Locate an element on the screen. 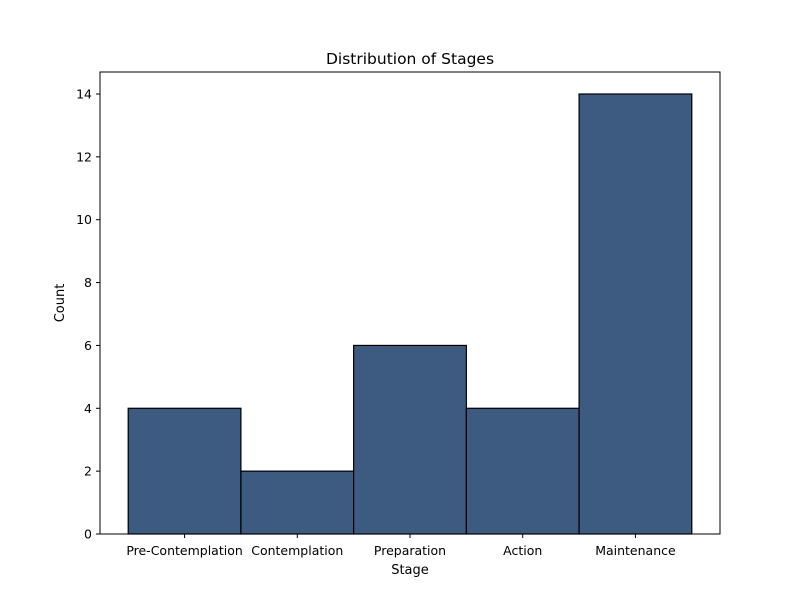 This screenshot has width=800, height=600. y-tick-label: 0 is located at coordinates (88, 534).